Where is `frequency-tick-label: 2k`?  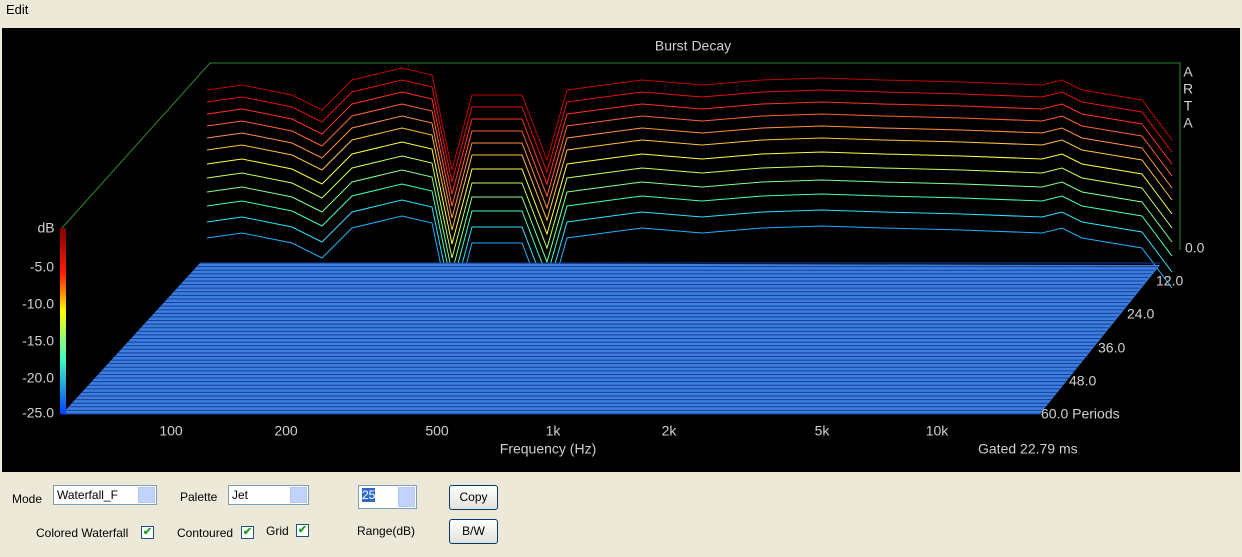 frequency-tick-label: 2k is located at coordinates (670, 431).